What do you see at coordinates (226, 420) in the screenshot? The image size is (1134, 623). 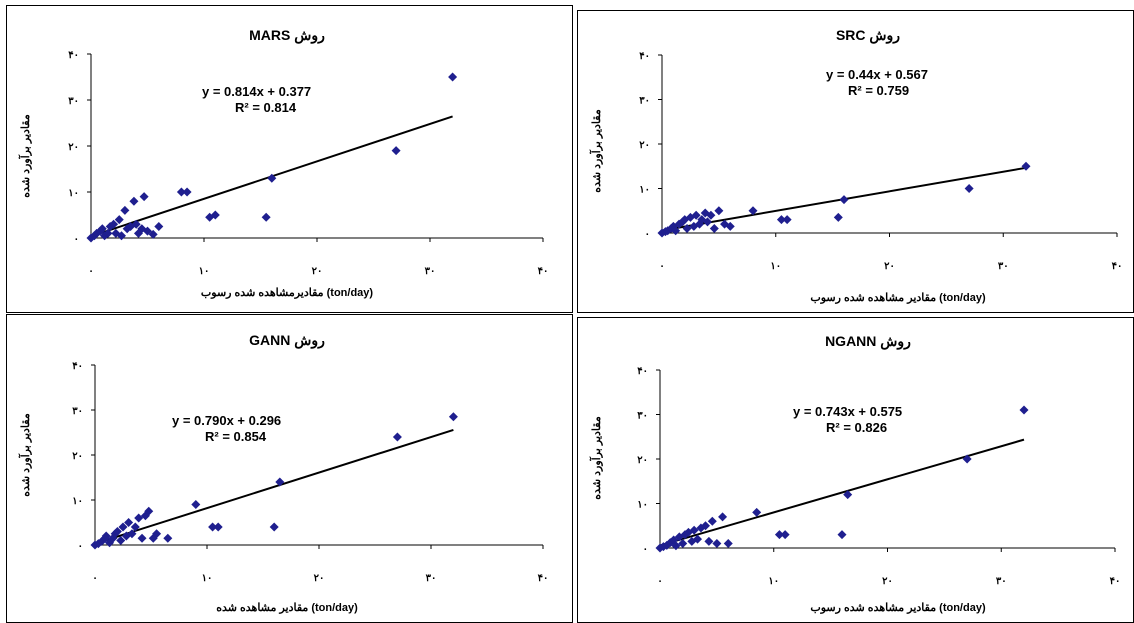 I see `trendline-equation: y = 0.790x + 0.296` at bounding box center [226, 420].